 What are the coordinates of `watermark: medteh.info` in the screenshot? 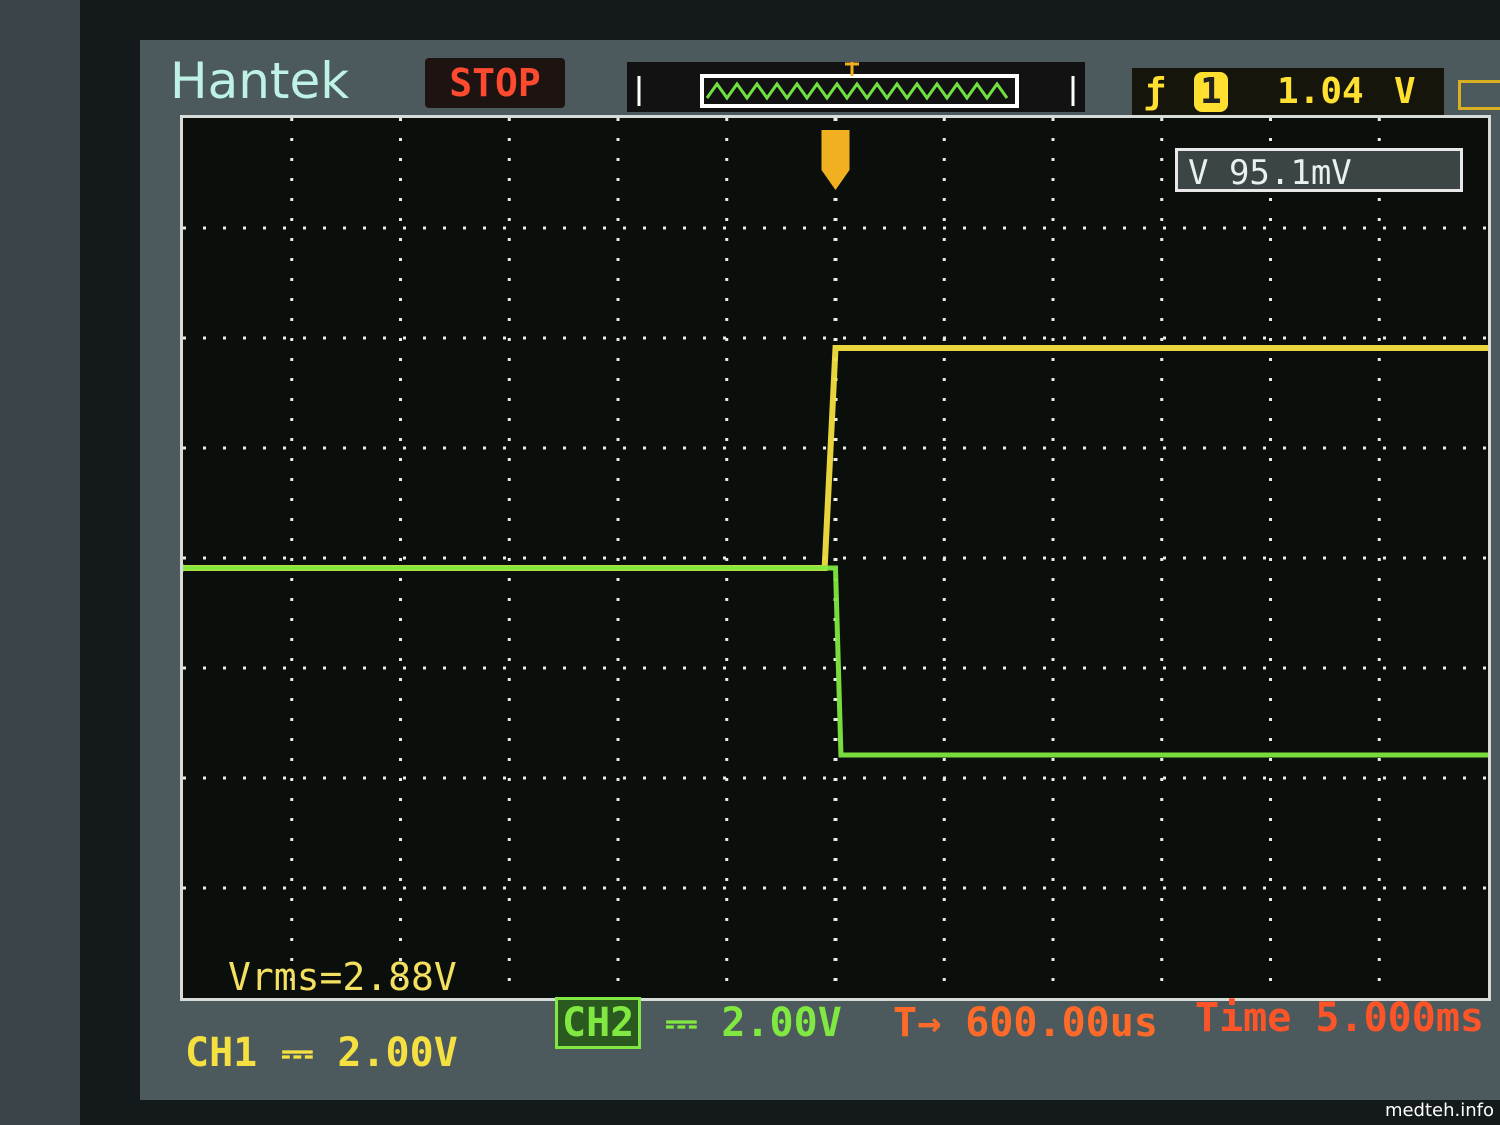 It's located at (1439, 1110).